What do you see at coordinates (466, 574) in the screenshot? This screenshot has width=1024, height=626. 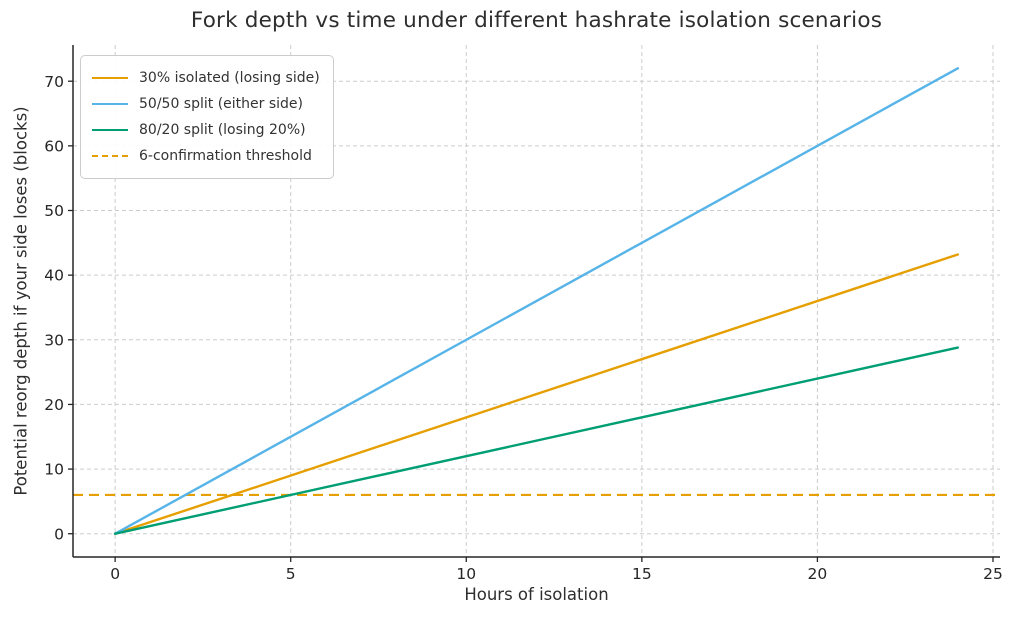 I see `x-tick-label: 10` at bounding box center [466, 574].